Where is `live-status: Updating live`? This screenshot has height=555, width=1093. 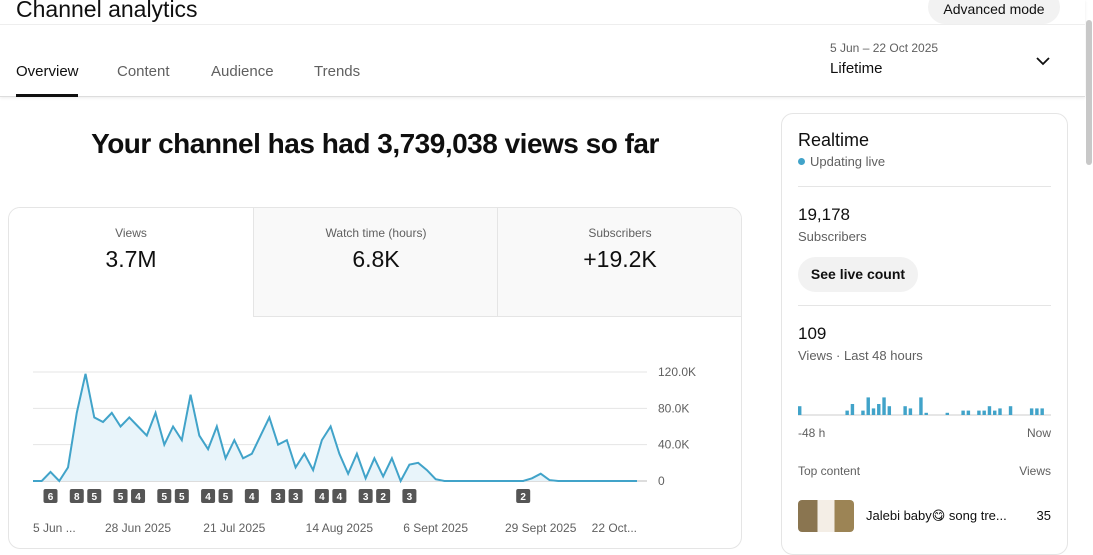 live-status: Updating live is located at coordinates (848, 161).